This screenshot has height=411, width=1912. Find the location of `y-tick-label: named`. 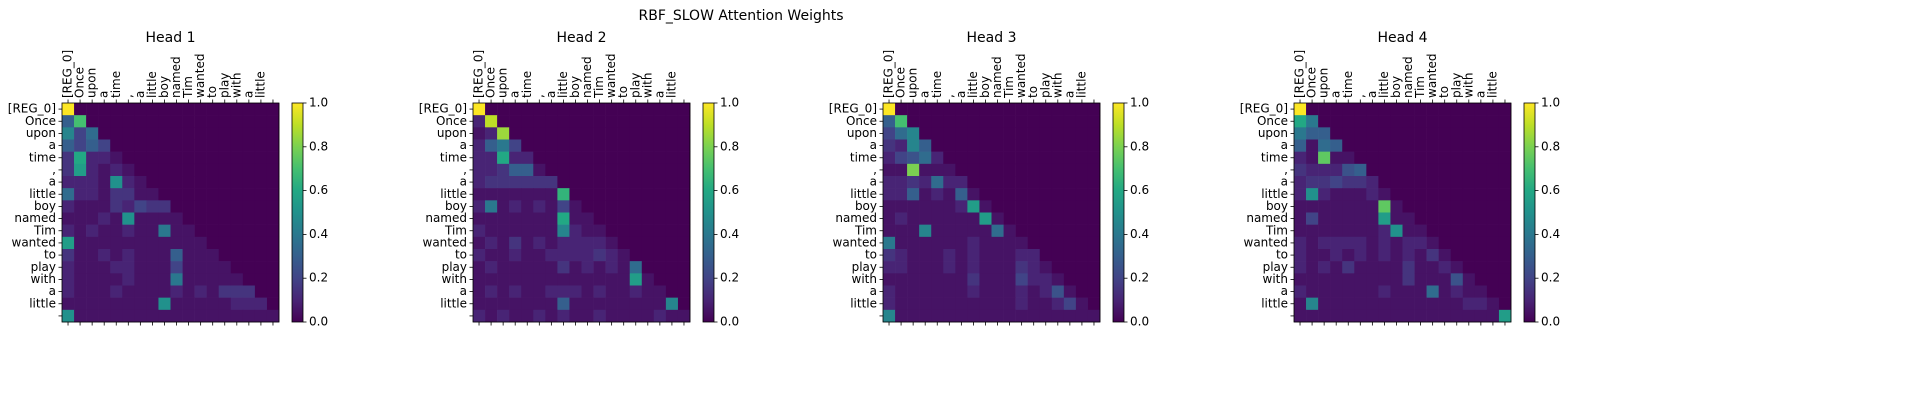

y-tick-label: named is located at coordinates (446, 218).